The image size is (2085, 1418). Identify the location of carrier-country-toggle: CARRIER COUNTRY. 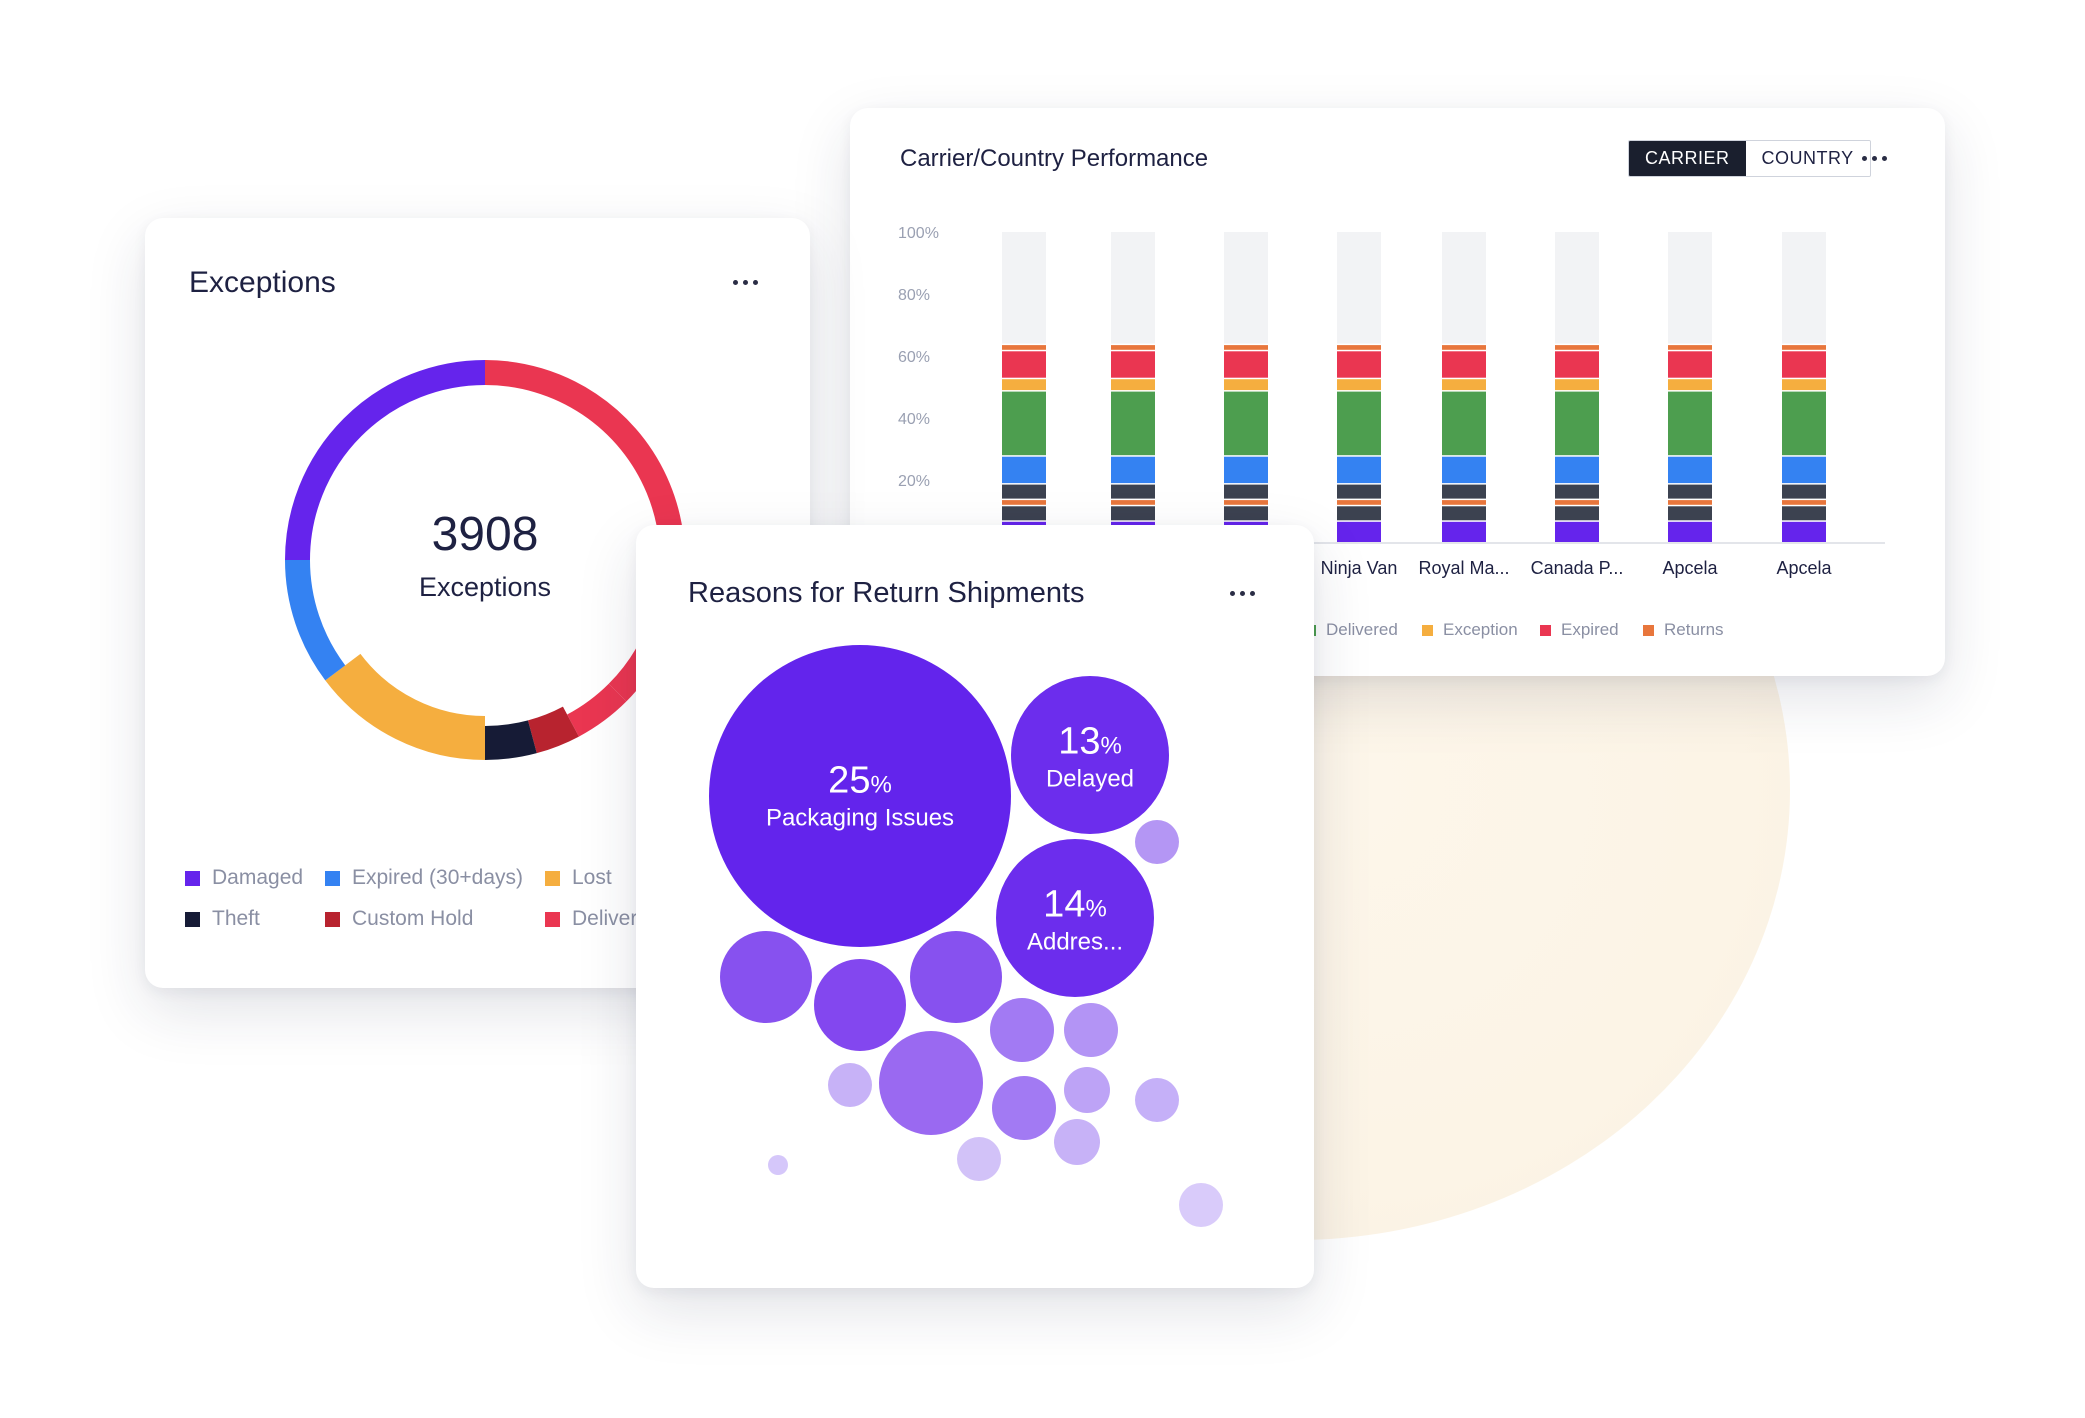
(1749, 158).